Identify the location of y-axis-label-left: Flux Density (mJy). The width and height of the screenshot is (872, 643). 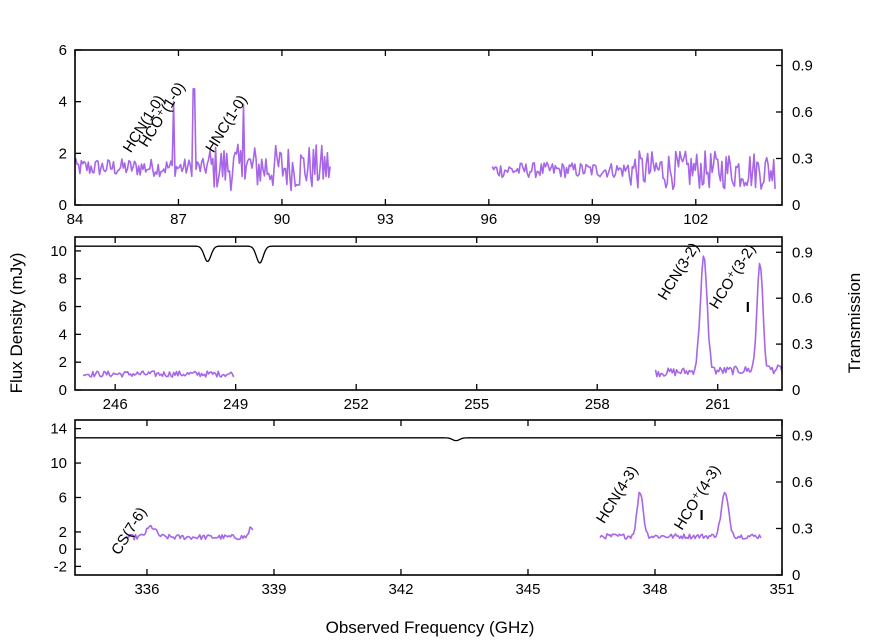
(16, 323).